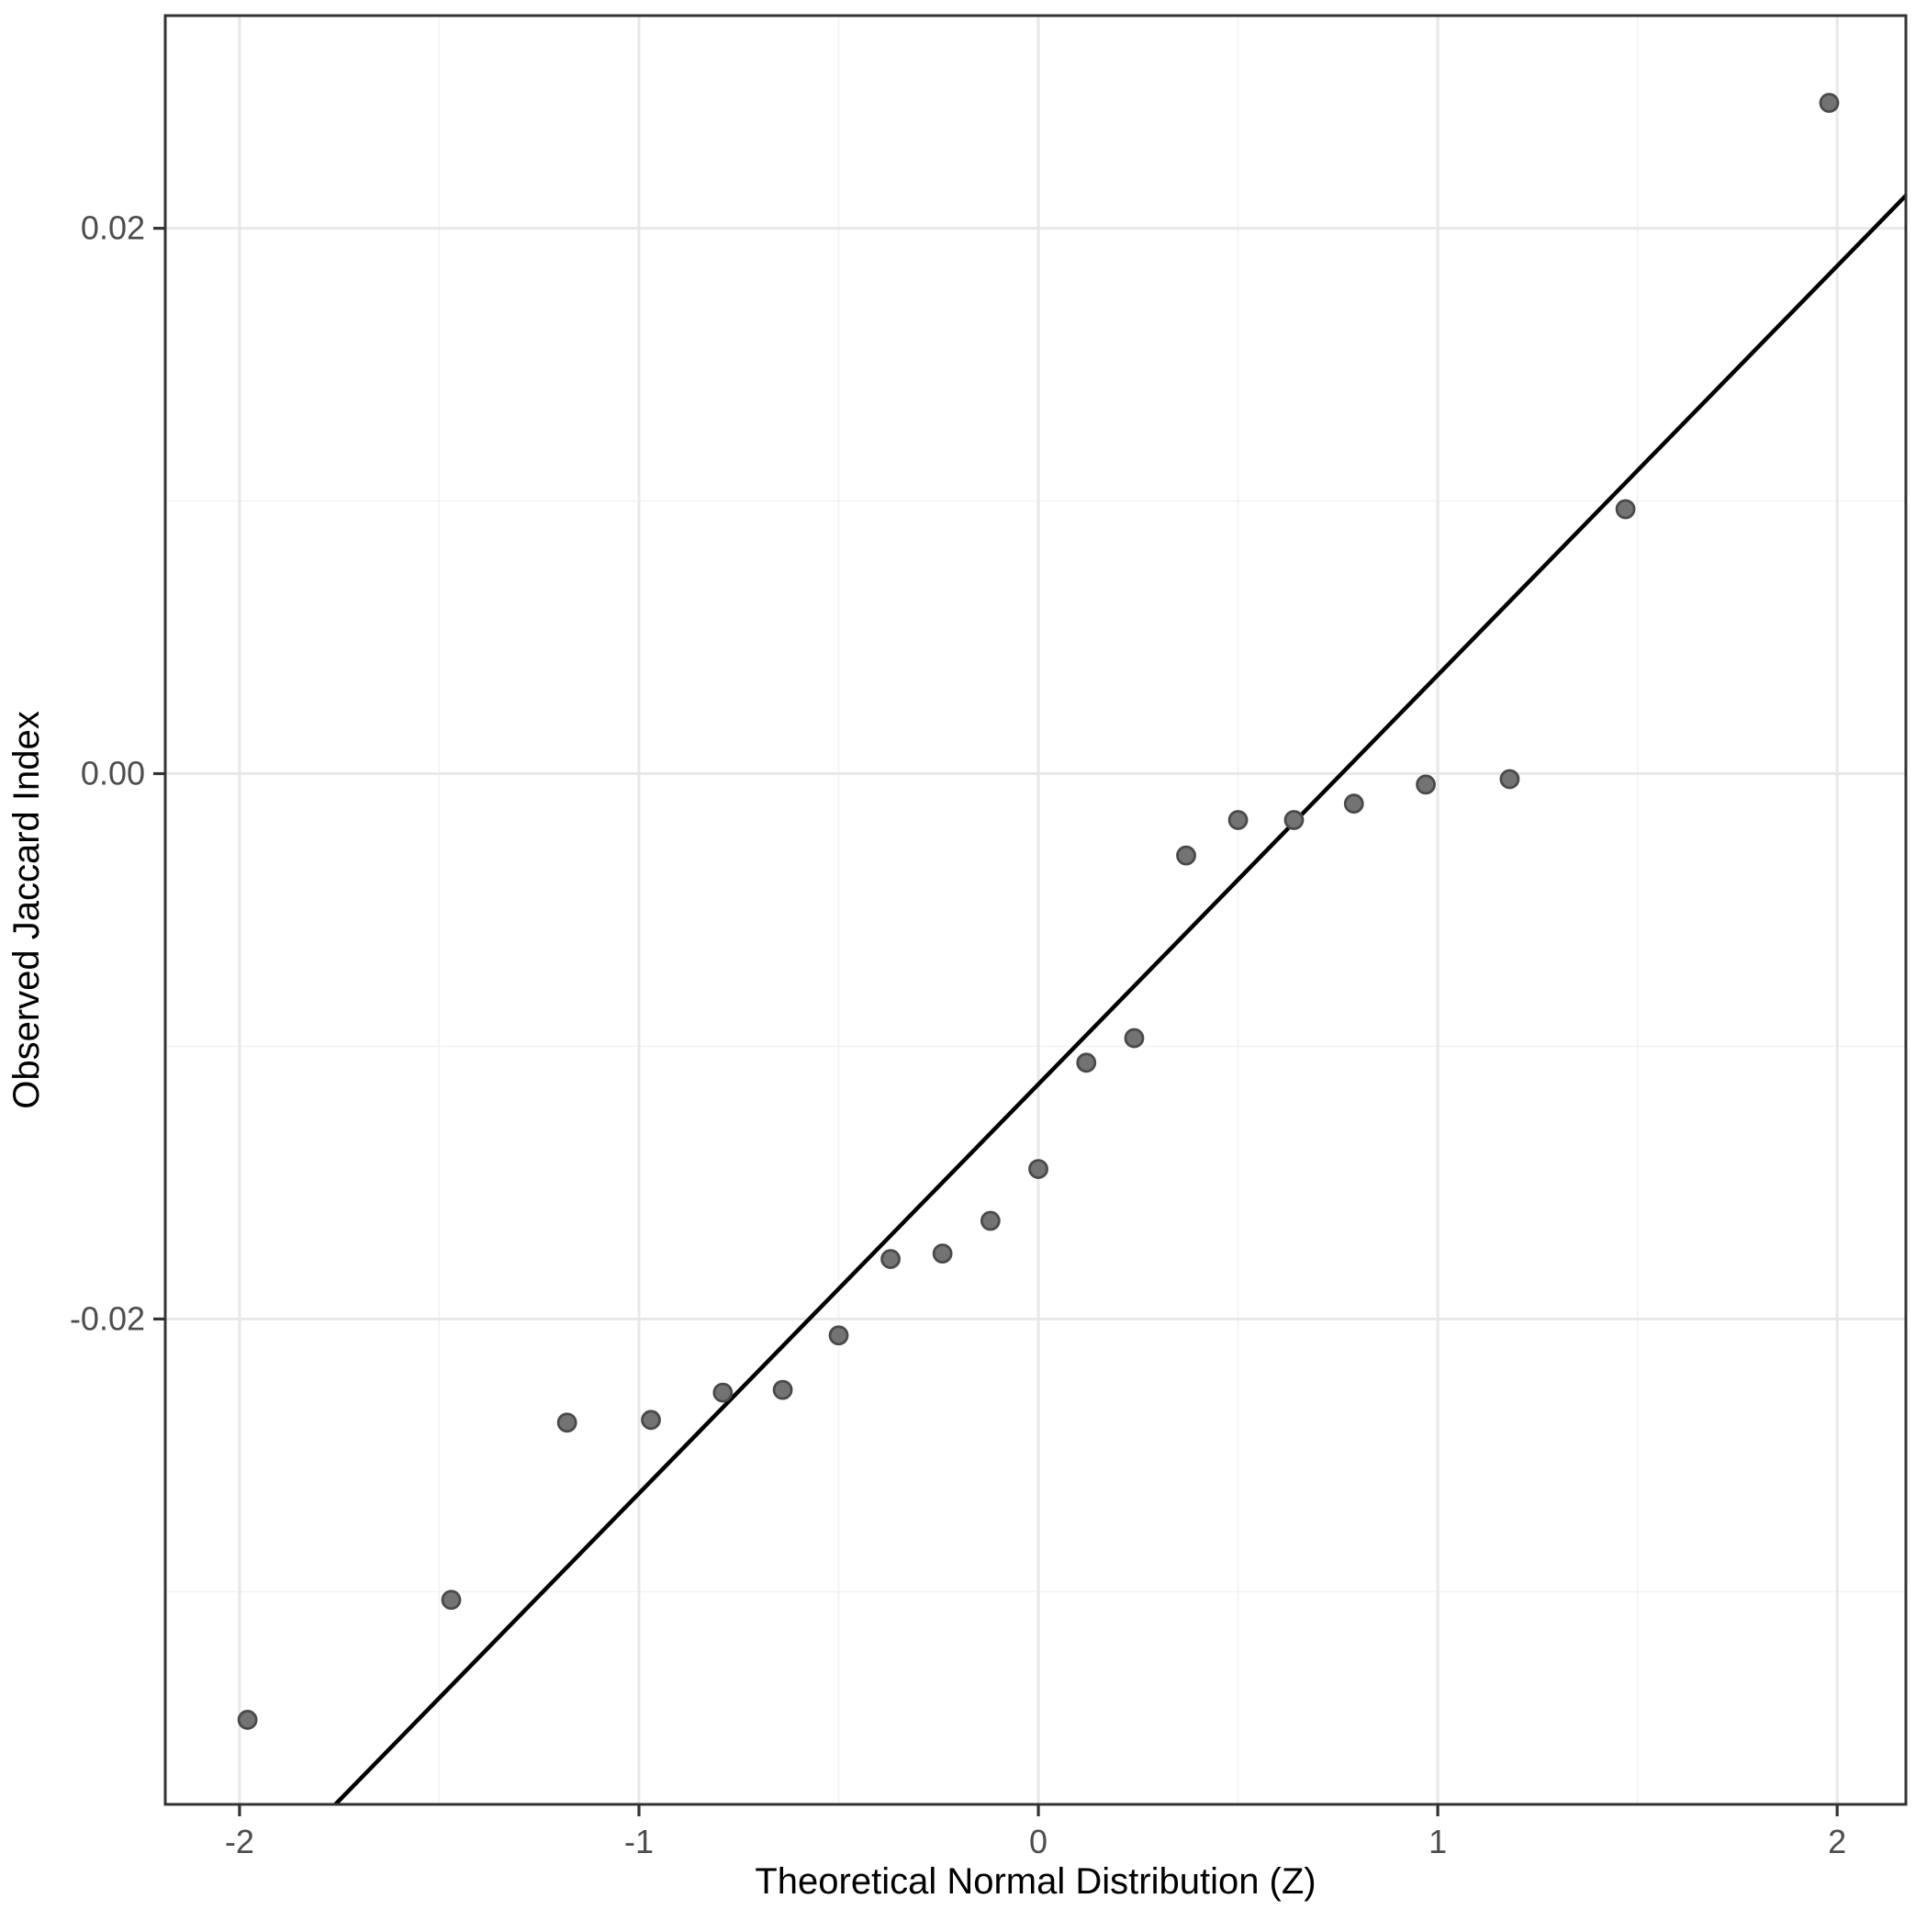 This screenshot has height=1932, width=1927. I want to click on y-axis-tick-label: 0.00, so click(113, 773).